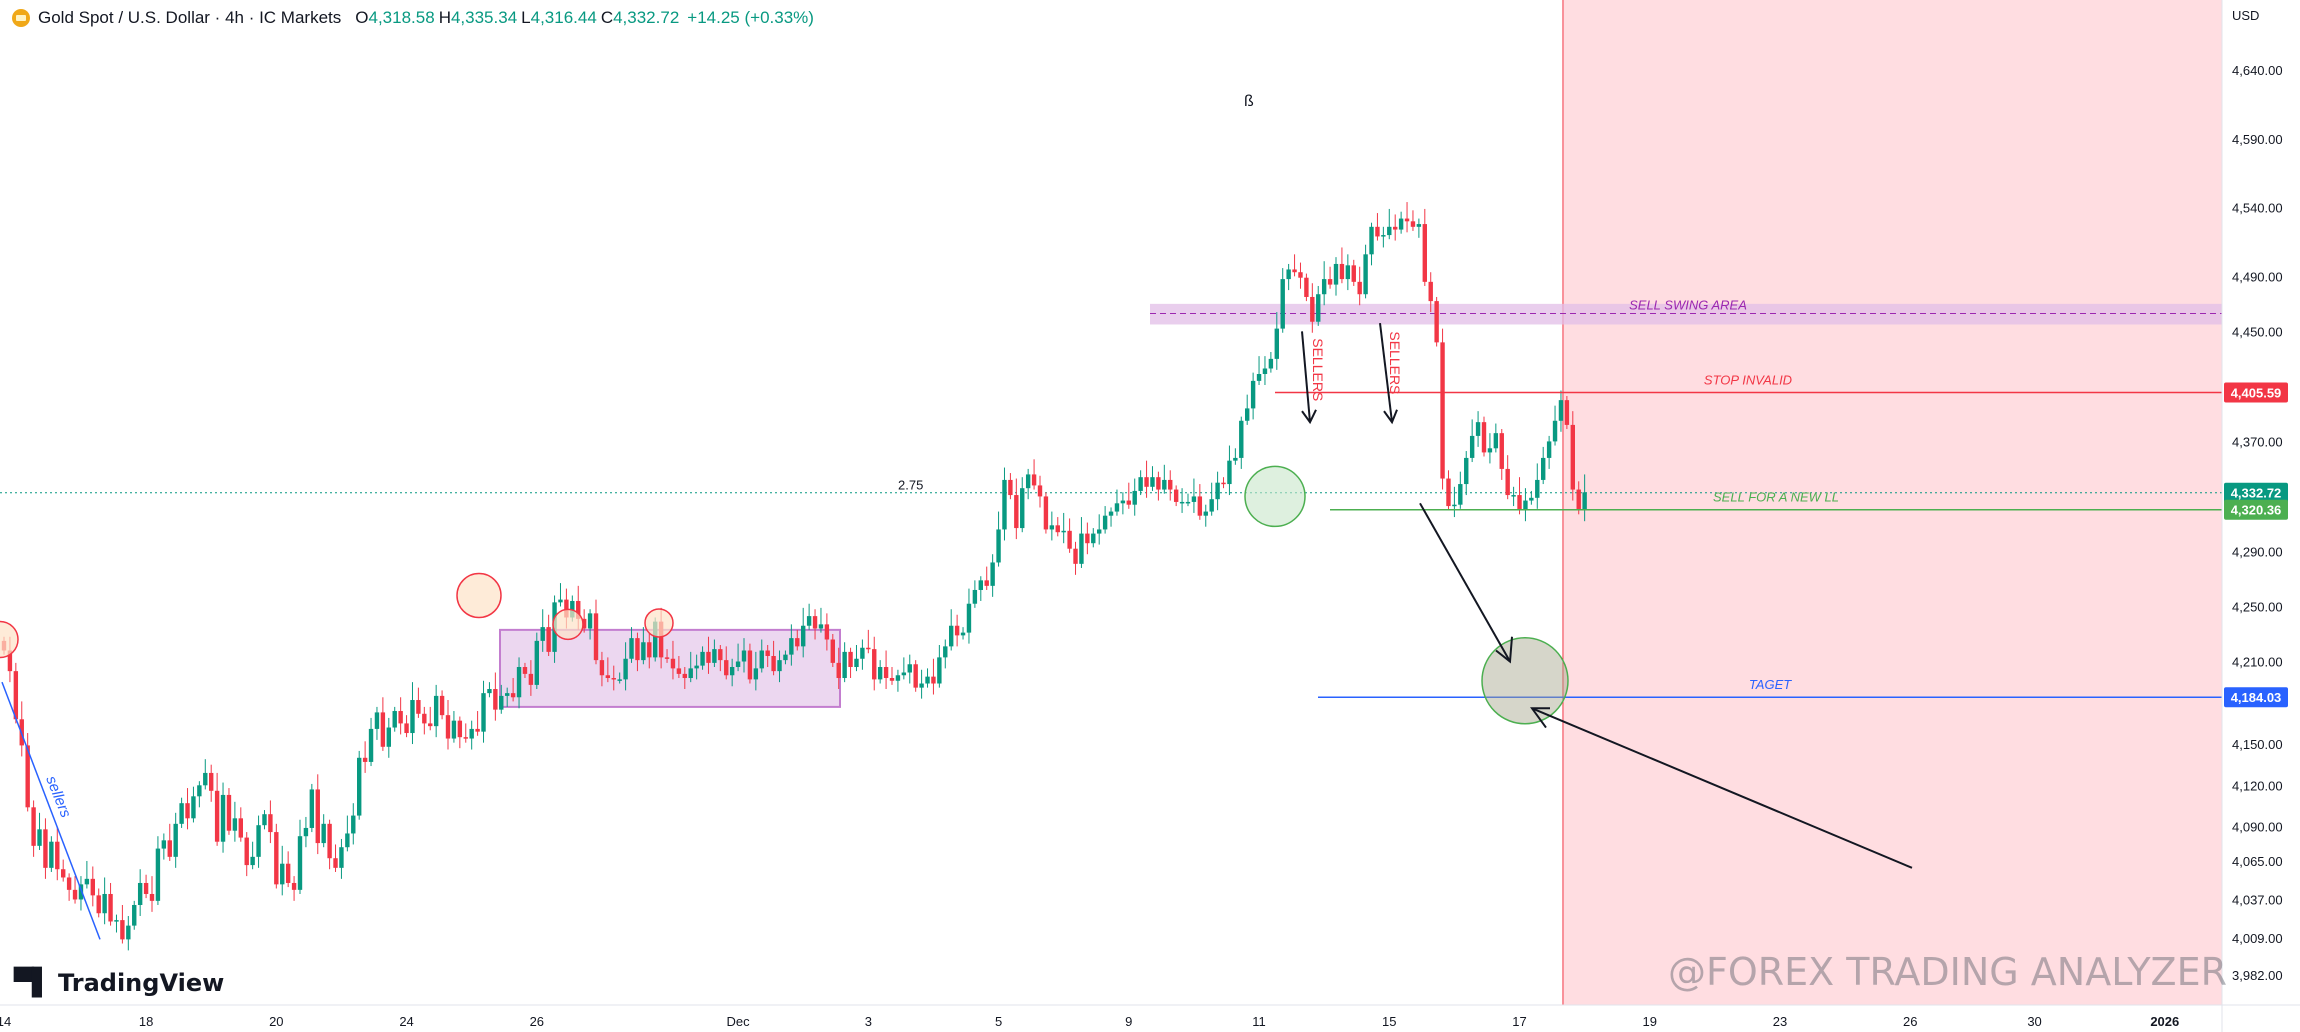 This screenshot has width=2300, height=1032. I want to click on open-value: 4,318.58, so click(401, 17).